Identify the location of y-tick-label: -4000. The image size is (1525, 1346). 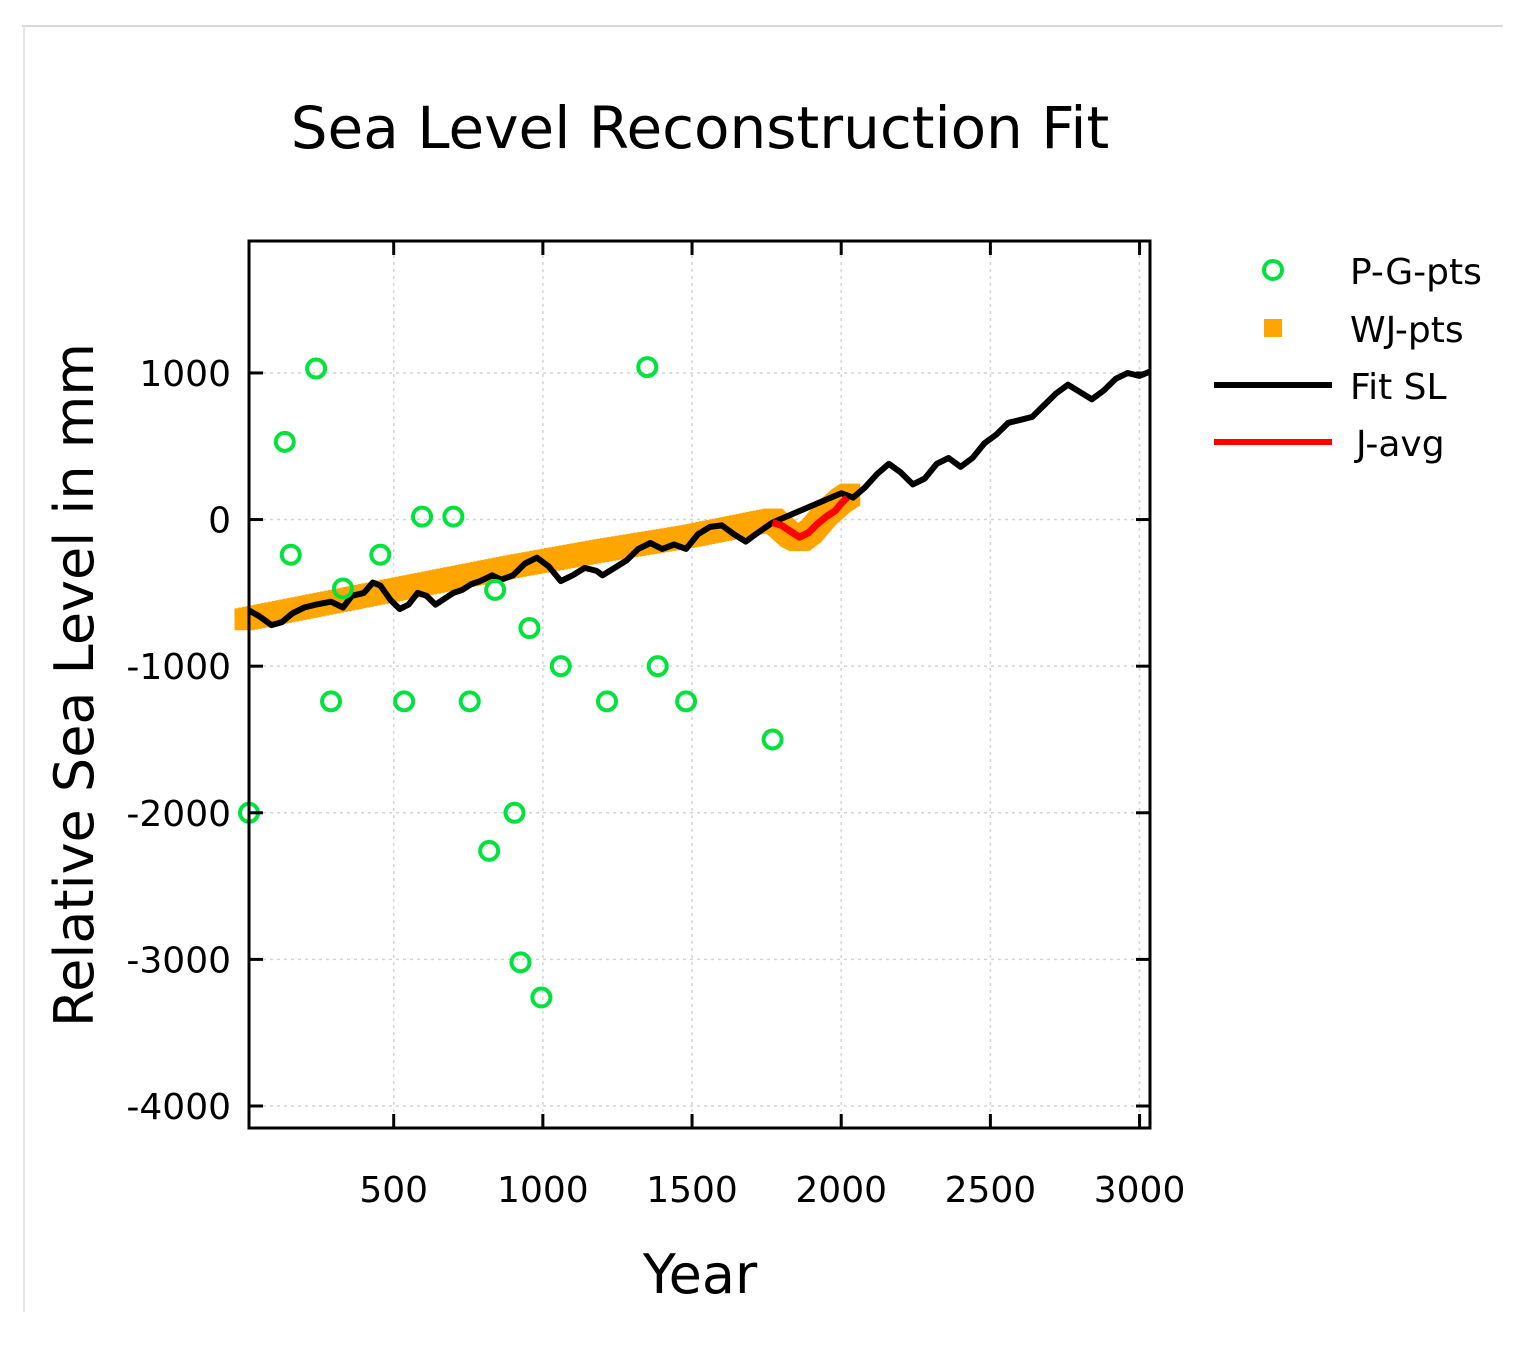
(178, 1107).